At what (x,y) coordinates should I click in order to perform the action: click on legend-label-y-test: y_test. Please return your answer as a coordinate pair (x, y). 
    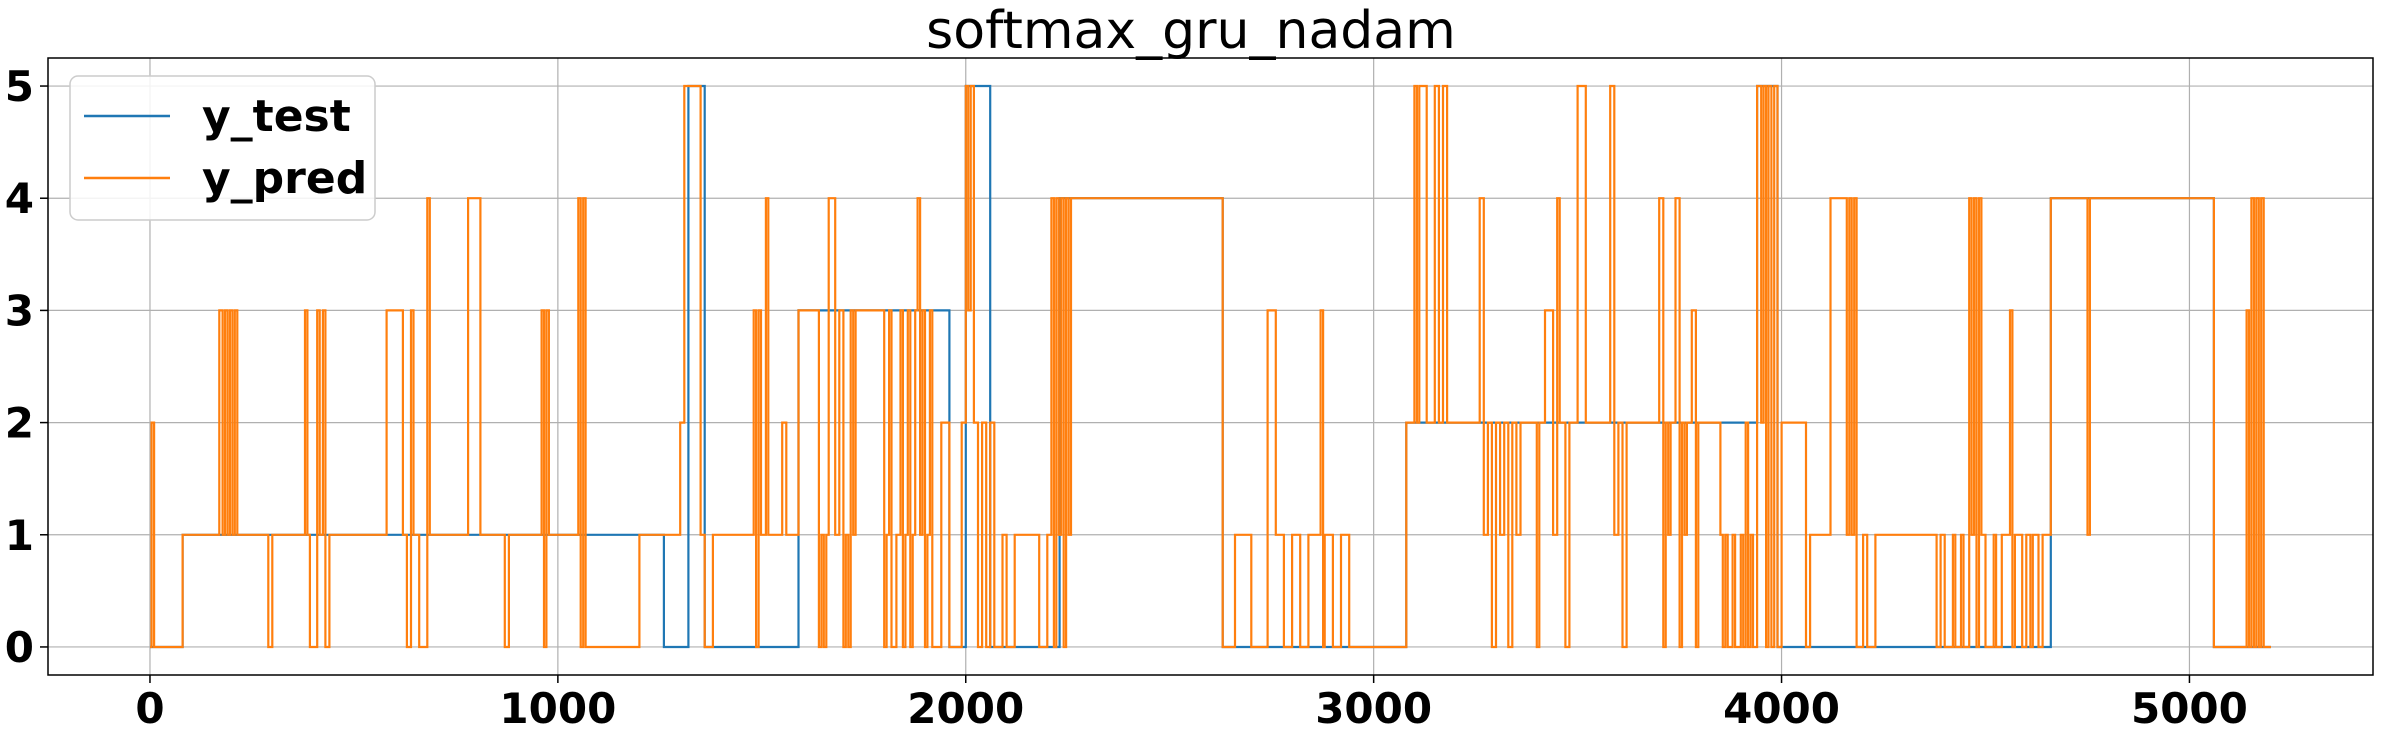
    Looking at the image, I should click on (276, 116).